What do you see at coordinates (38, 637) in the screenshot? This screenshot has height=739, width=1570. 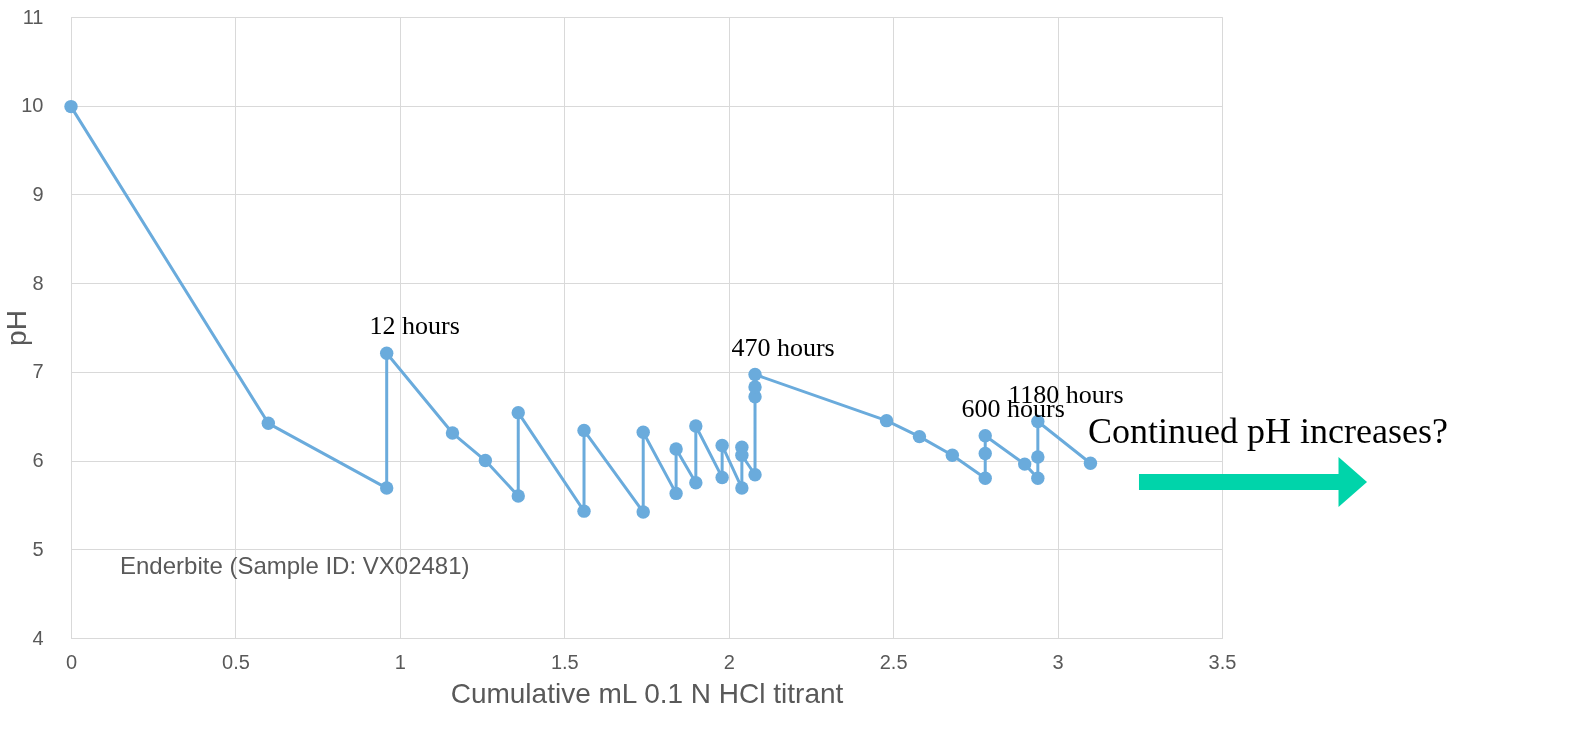 I see `y-tick-label: 4` at bounding box center [38, 637].